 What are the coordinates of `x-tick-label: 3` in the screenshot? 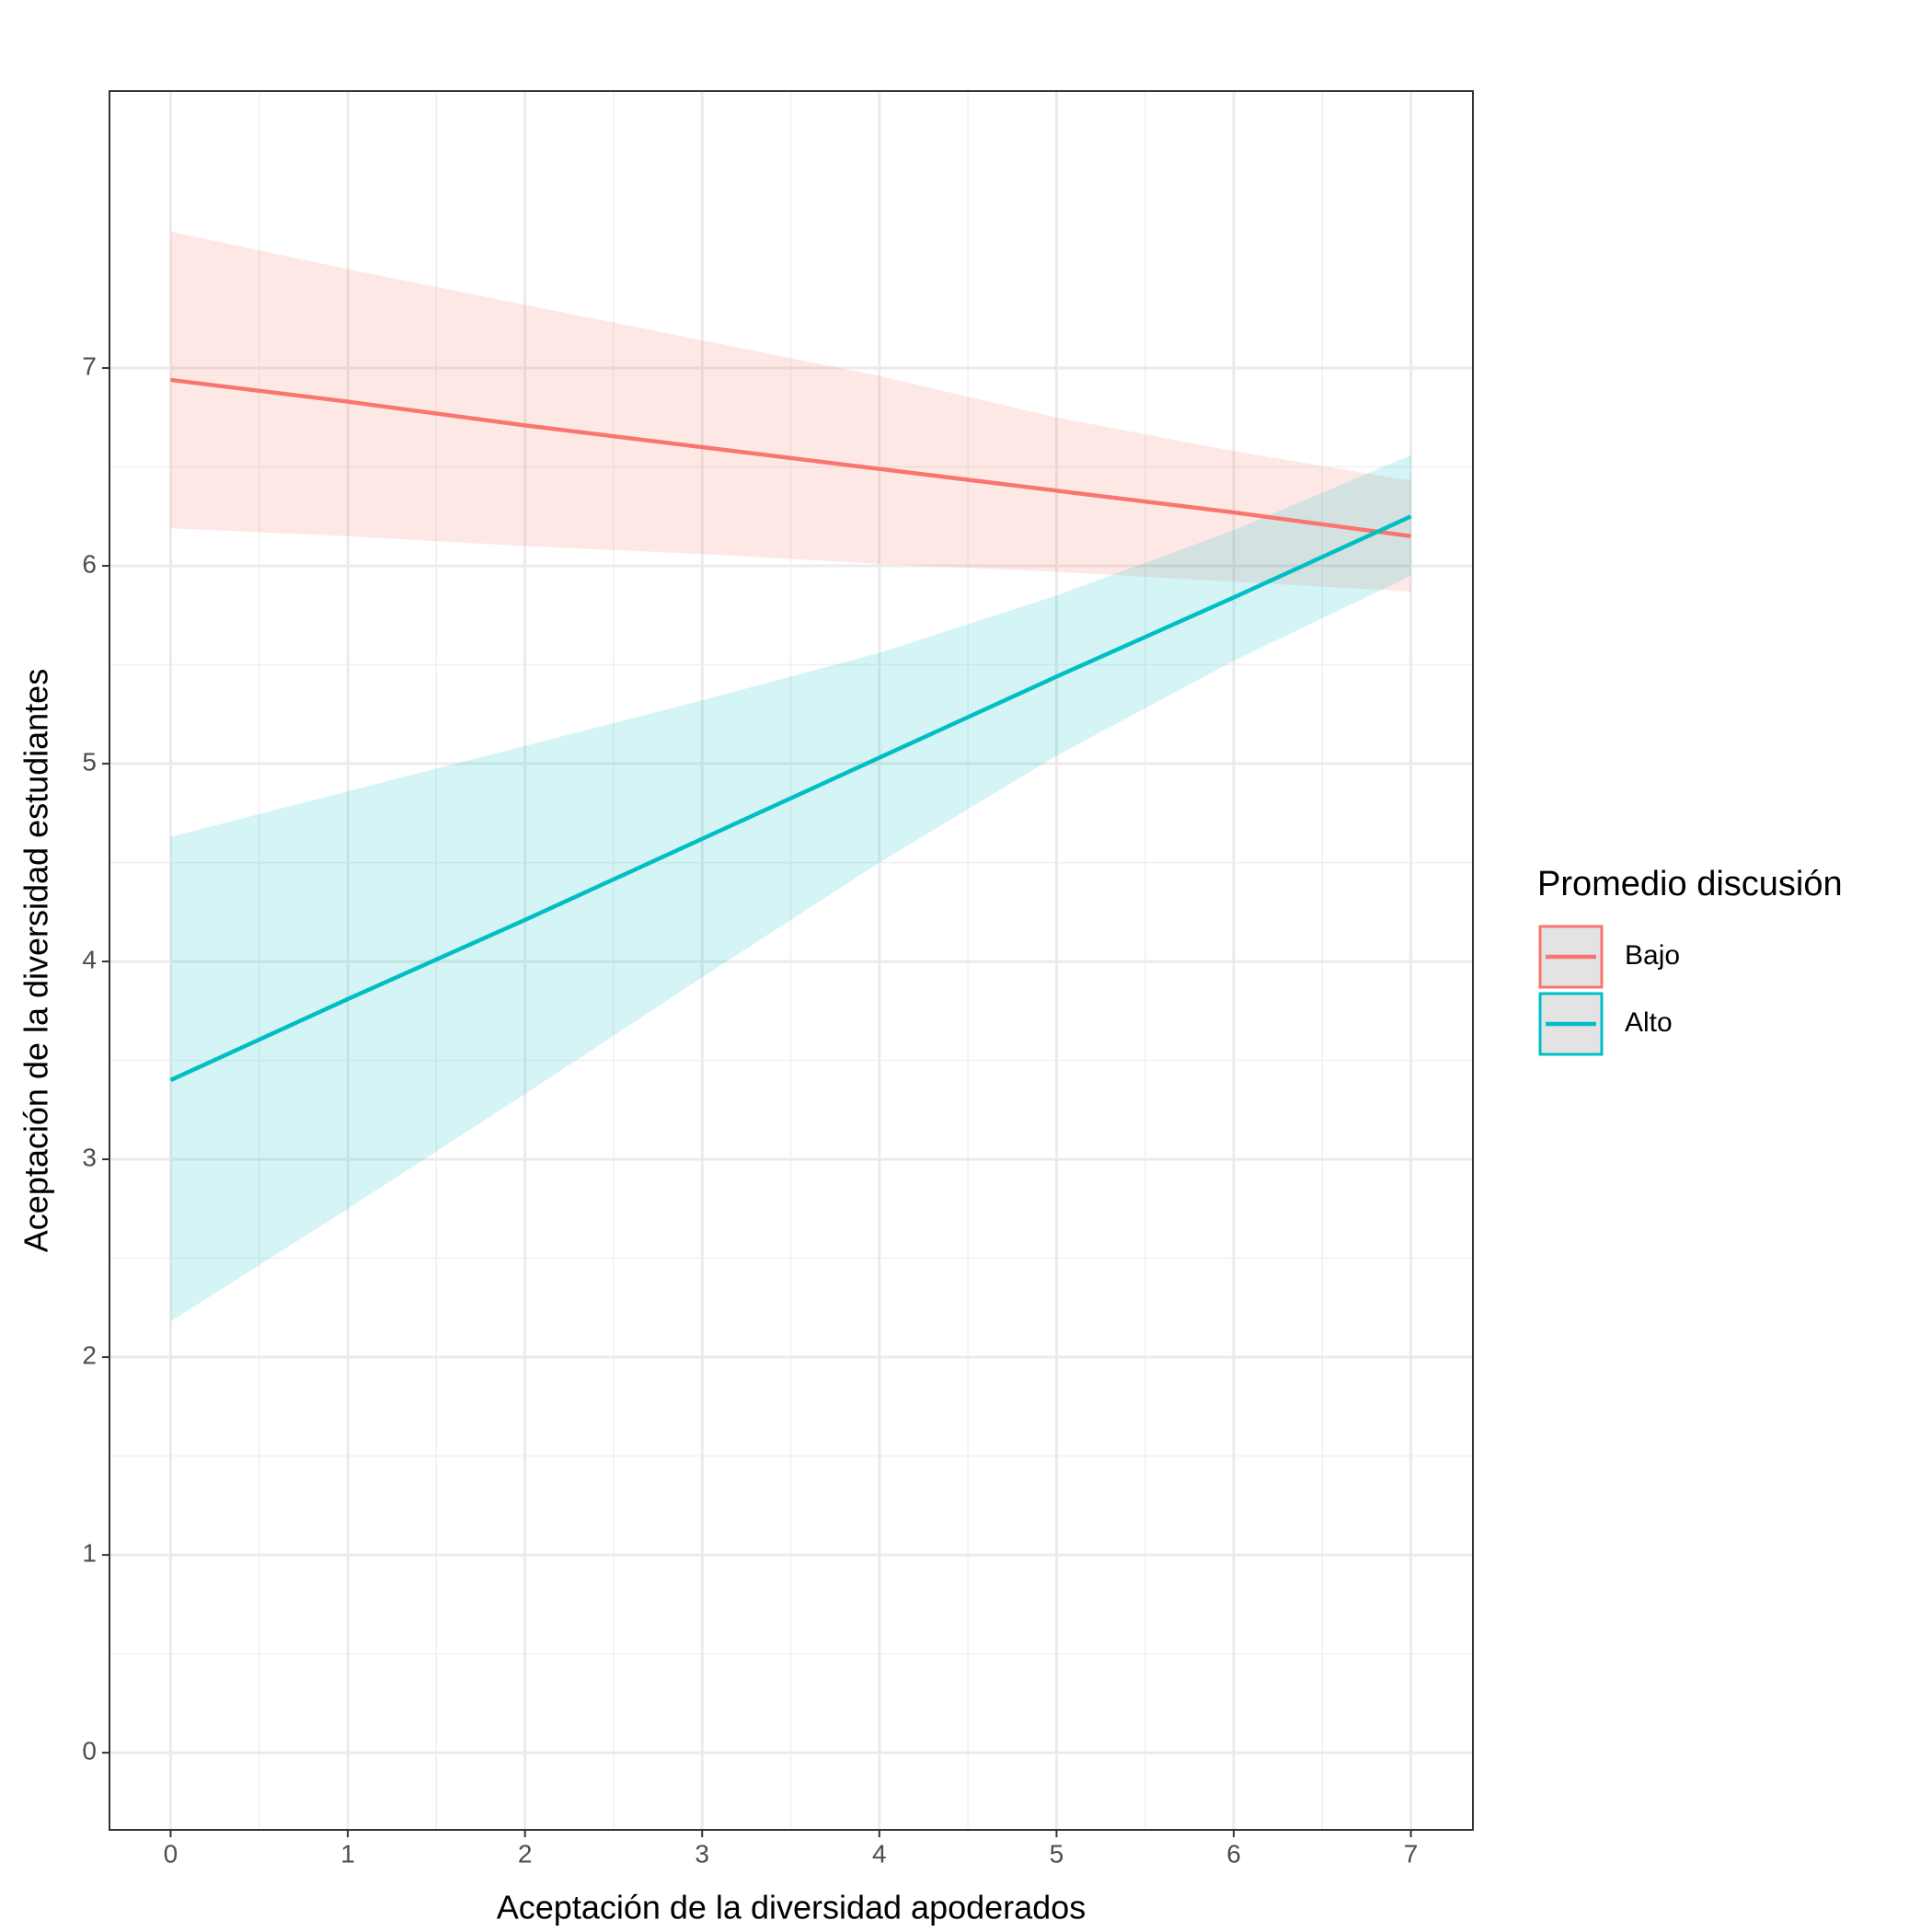 It's located at (702, 1853).